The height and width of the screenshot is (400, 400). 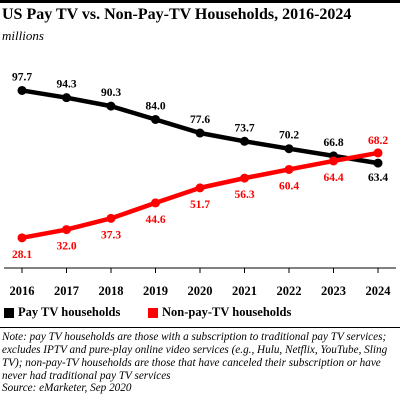 What do you see at coordinates (200, 327) in the screenshot?
I see `footer-rule` at bounding box center [200, 327].